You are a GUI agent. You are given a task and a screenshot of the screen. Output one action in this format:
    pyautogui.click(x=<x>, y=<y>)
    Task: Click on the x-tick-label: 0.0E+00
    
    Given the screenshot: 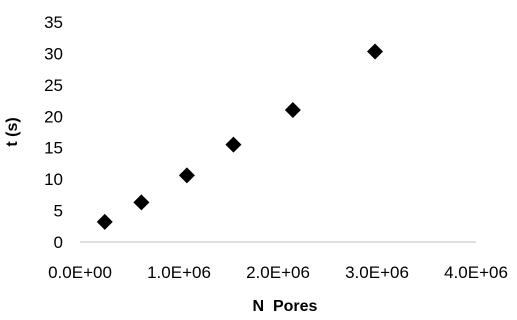 What is the action you would take?
    pyautogui.click(x=80, y=272)
    